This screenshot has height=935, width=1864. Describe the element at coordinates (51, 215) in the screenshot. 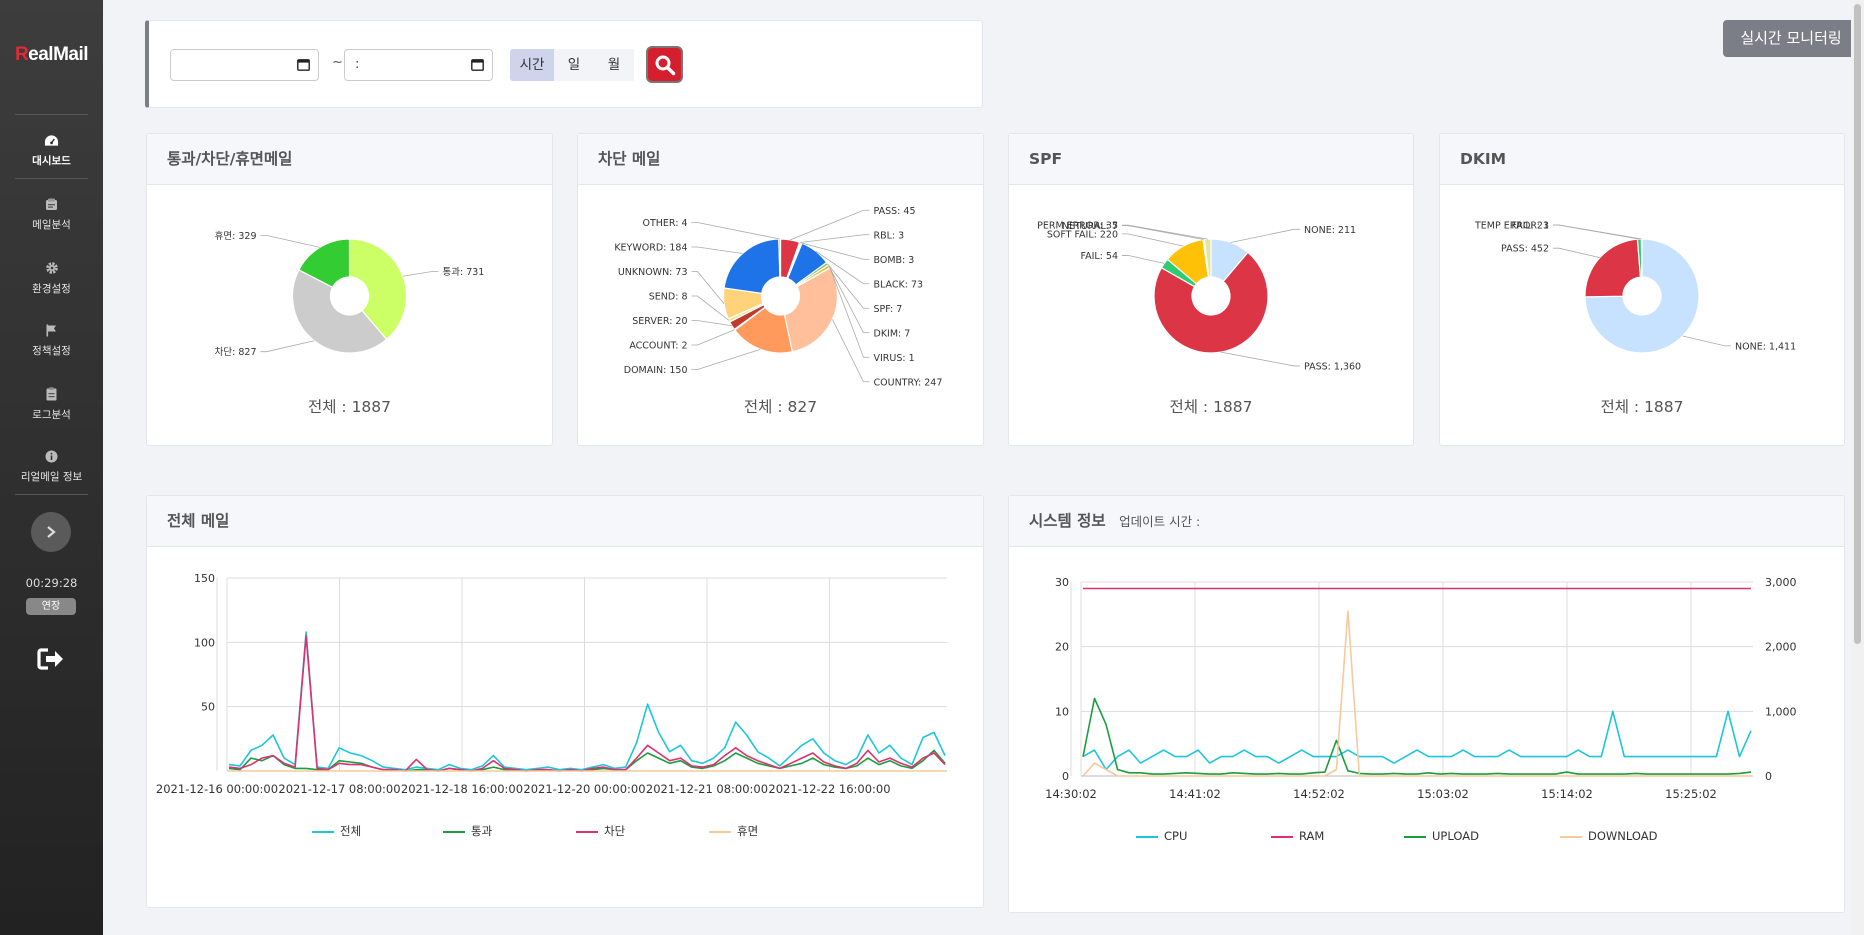

I see `sidebar-item-mail-analysis: 메일분석` at that location.